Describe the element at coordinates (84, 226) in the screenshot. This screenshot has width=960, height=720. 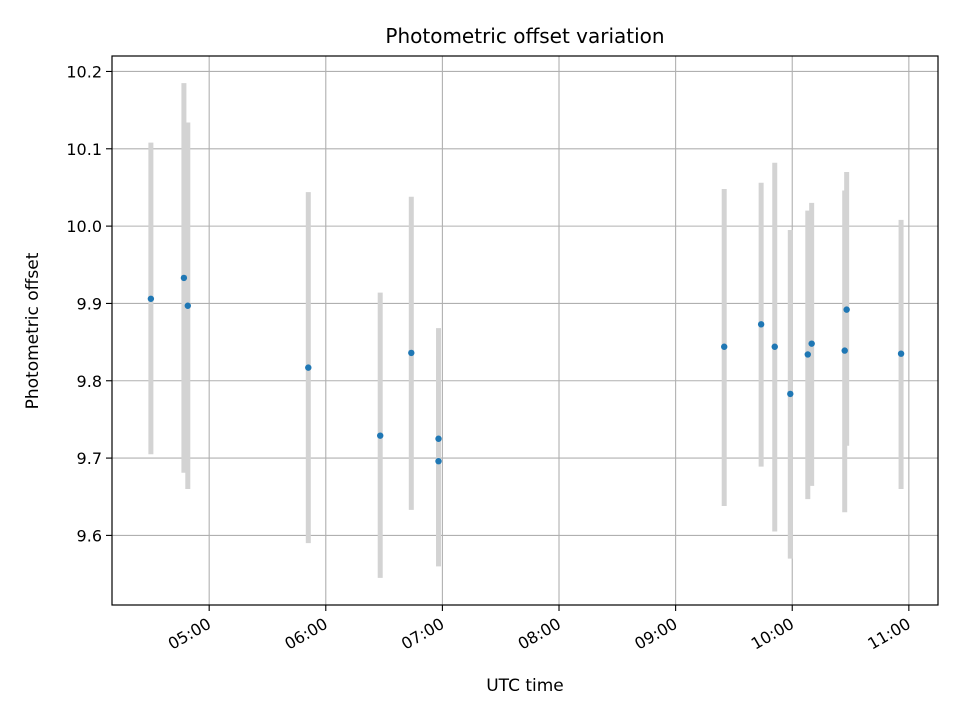
I see `y-tick-label: 10.0` at that location.